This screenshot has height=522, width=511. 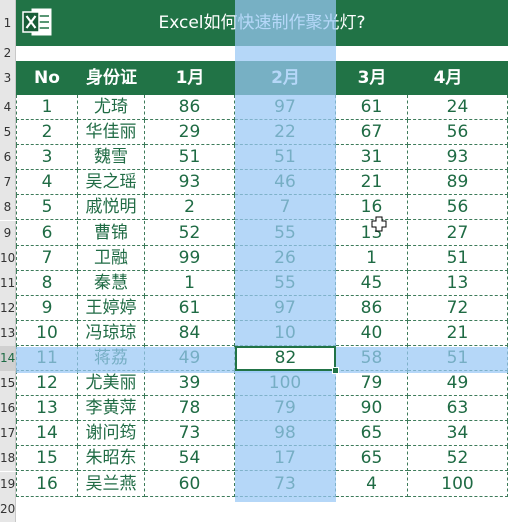 I want to click on table-cell: 89, so click(x=458, y=183).